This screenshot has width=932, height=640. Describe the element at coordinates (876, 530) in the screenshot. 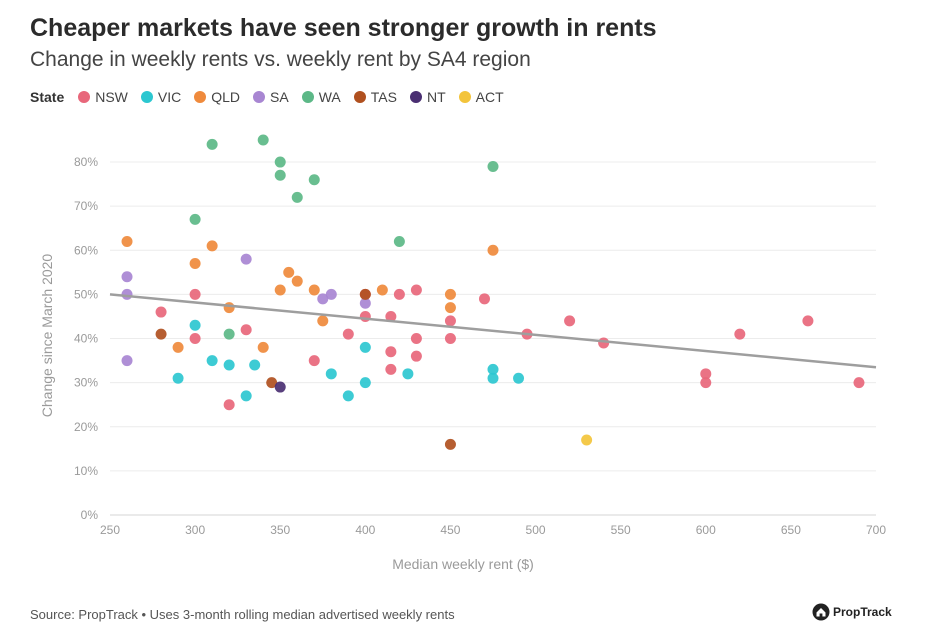

I see `x-tick-label: 700` at that location.